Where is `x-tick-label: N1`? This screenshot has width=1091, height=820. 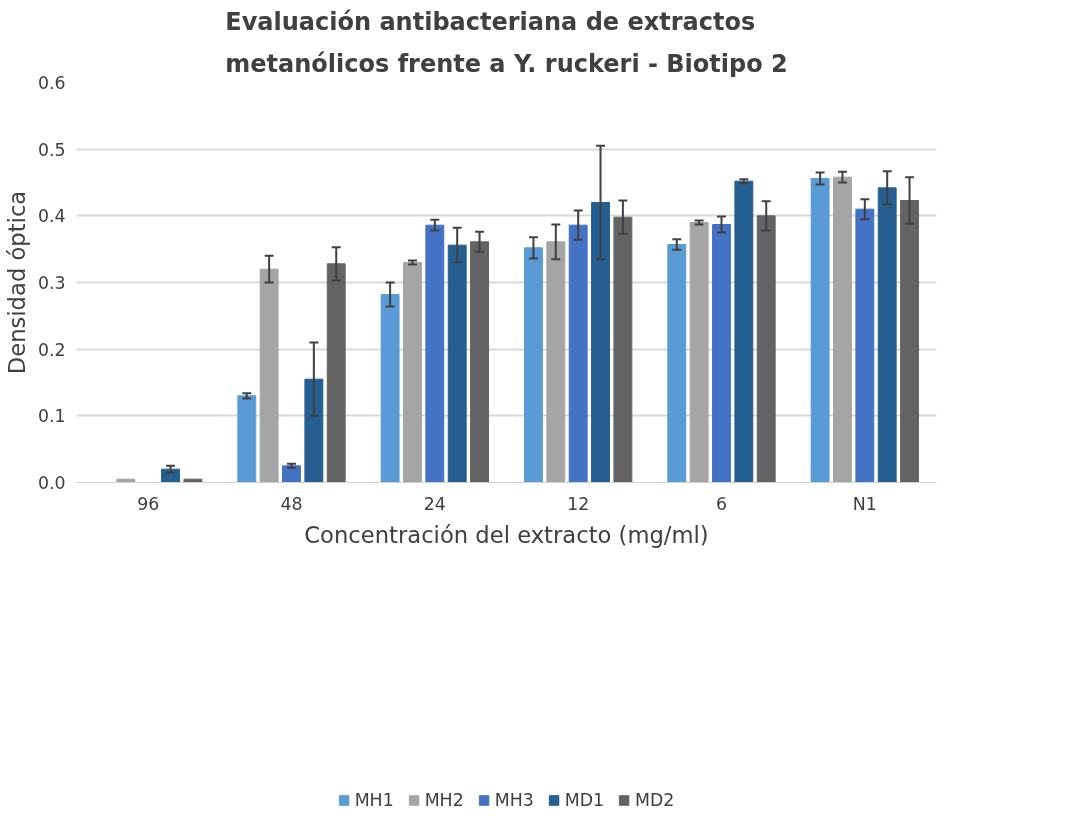 x-tick-label: N1 is located at coordinates (864, 503).